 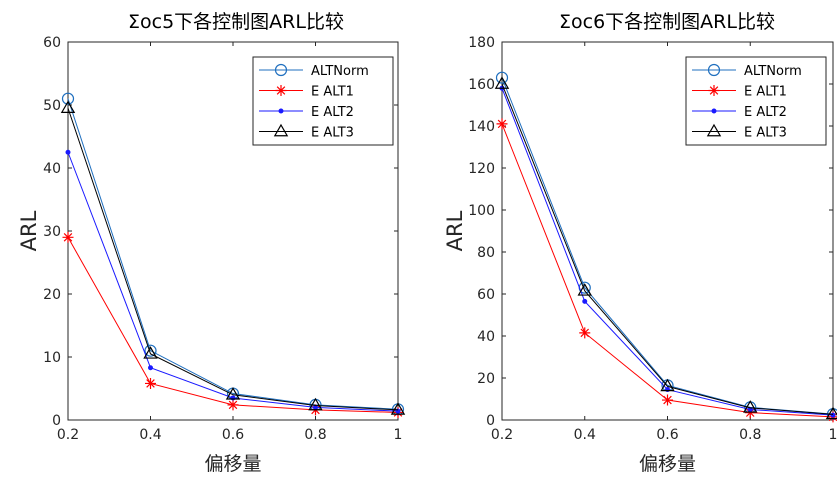 I want to click on series-line, so click(x=233, y=325).